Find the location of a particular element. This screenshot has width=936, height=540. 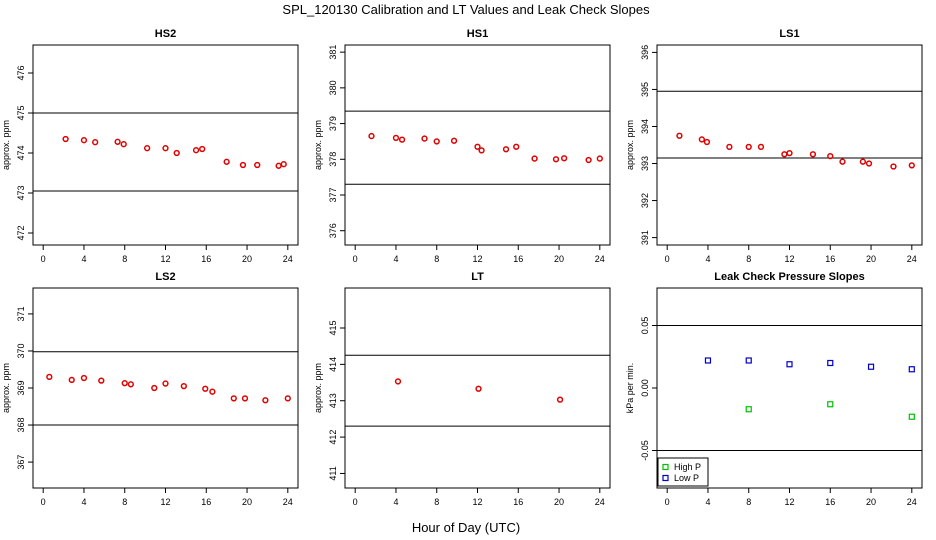

y-tick-label: 396 is located at coordinates (645, 52).